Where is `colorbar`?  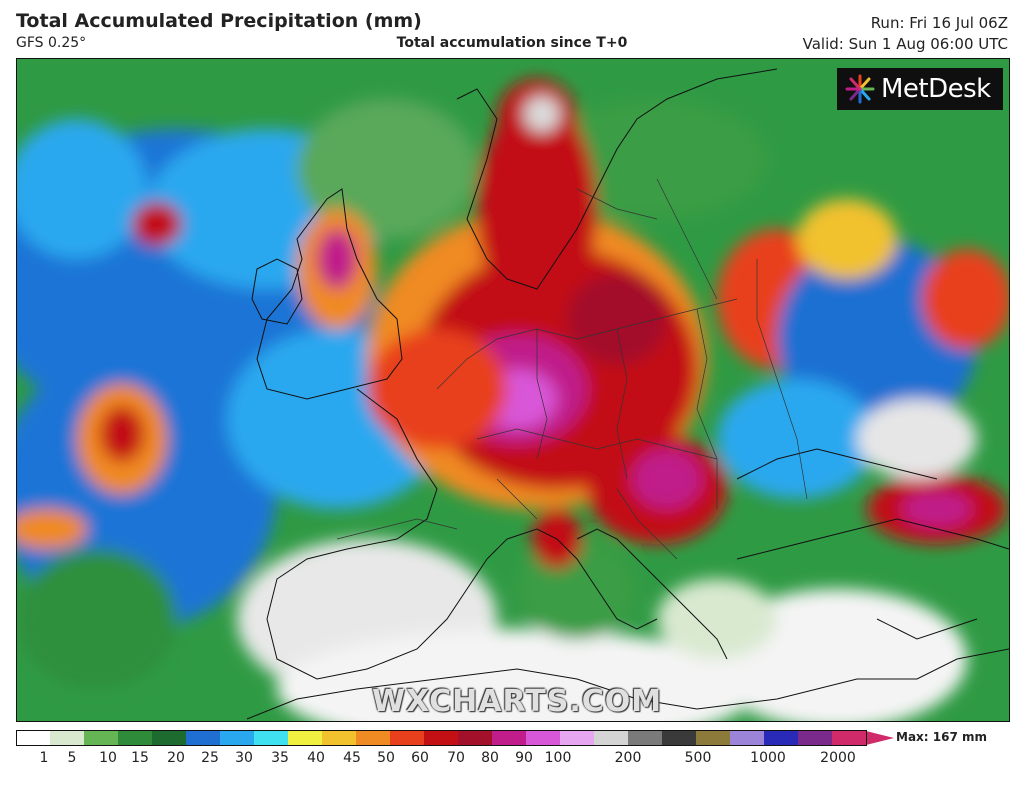
colorbar is located at coordinates (455, 738).